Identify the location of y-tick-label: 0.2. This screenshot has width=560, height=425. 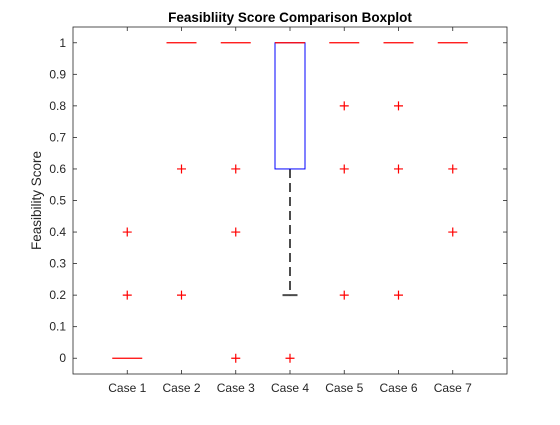
(57, 295).